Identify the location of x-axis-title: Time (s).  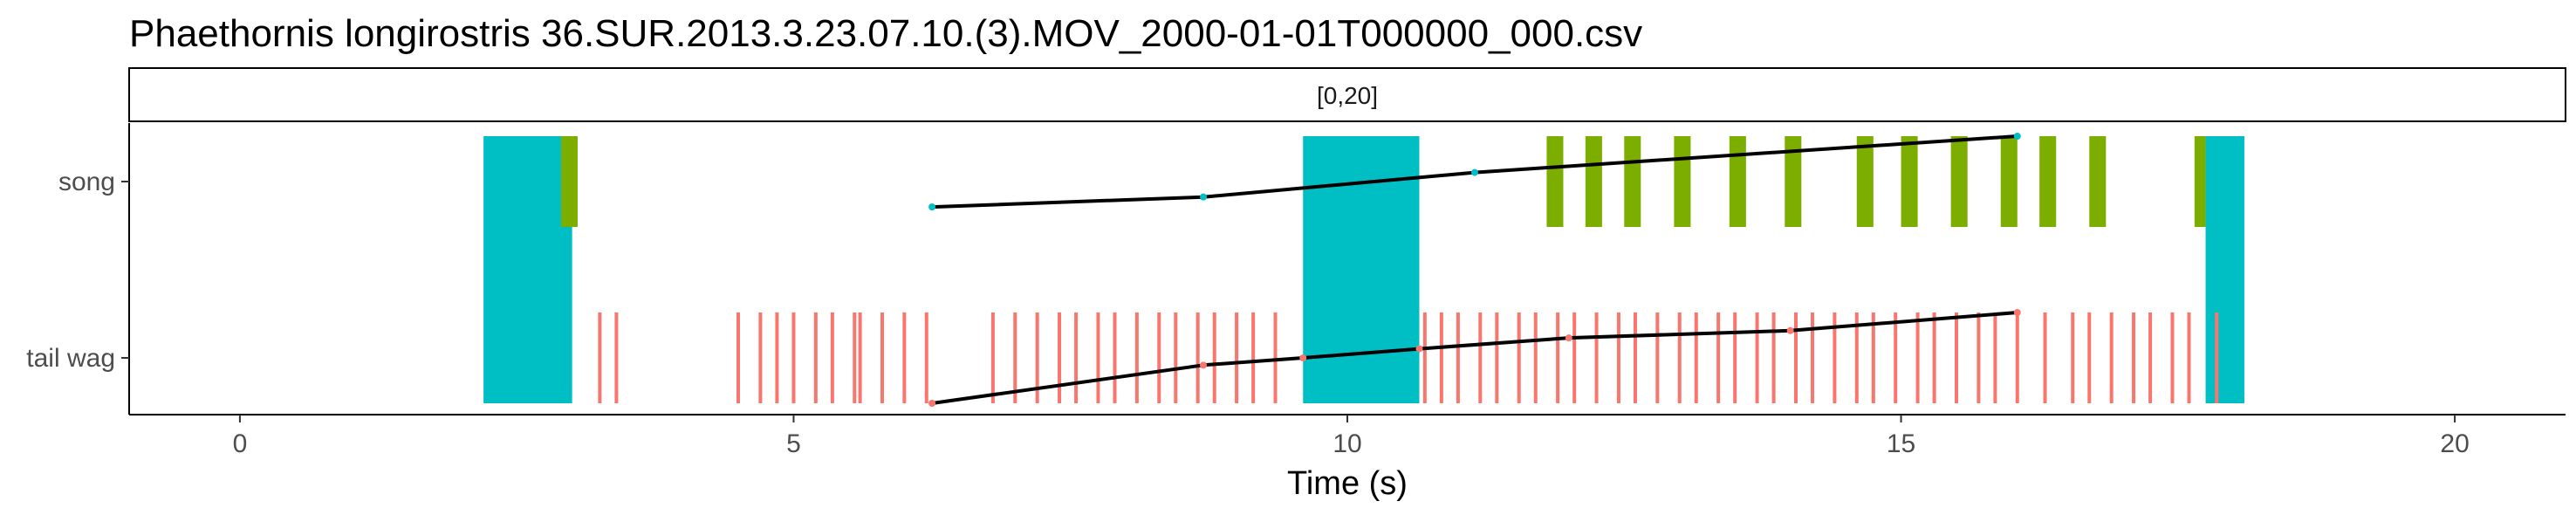
(1347, 483).